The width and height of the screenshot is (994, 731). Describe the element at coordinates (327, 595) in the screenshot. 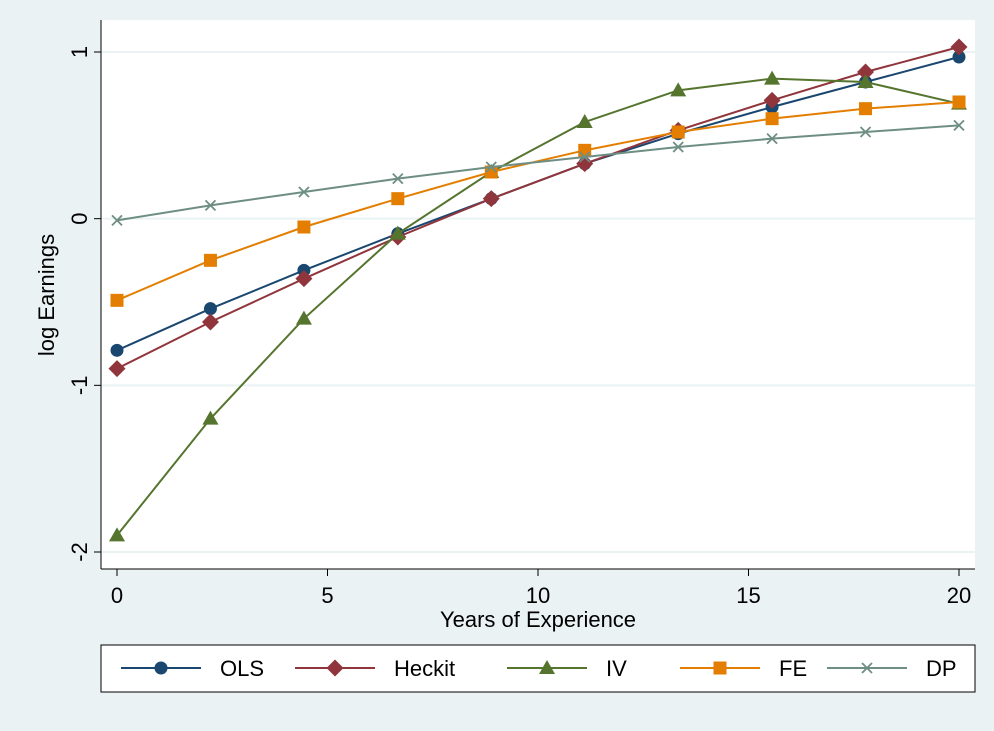

I see `x-tick-label: 5` at that location.